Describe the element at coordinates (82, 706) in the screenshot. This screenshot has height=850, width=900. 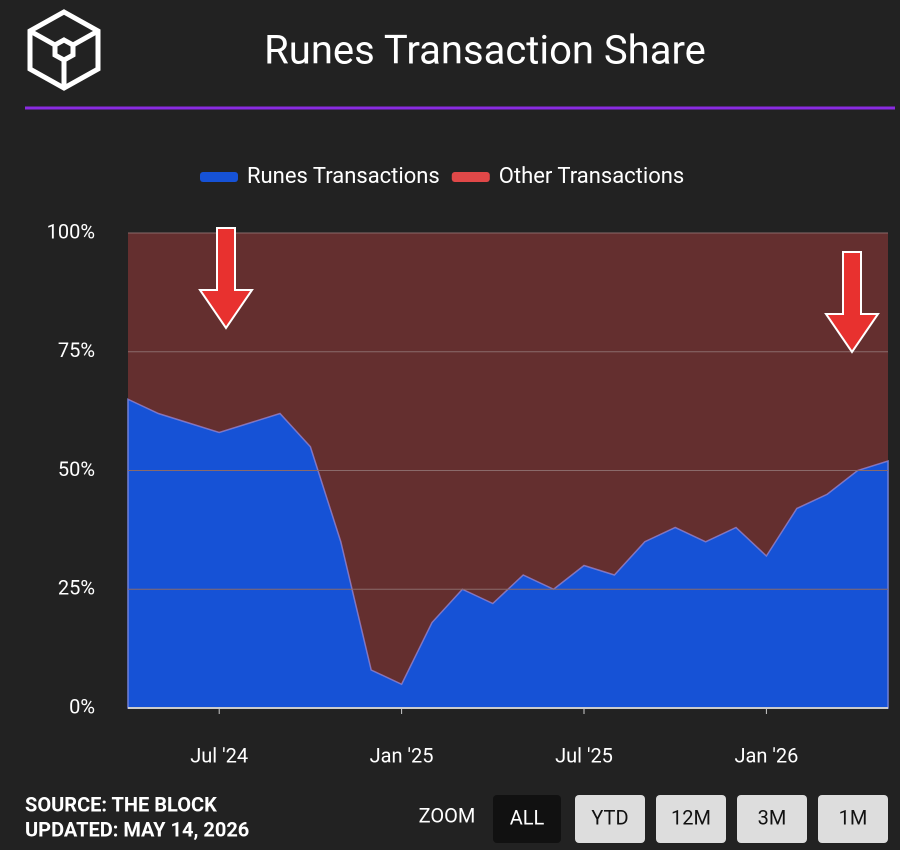
I see `y-tick-label: 0%` at that location.